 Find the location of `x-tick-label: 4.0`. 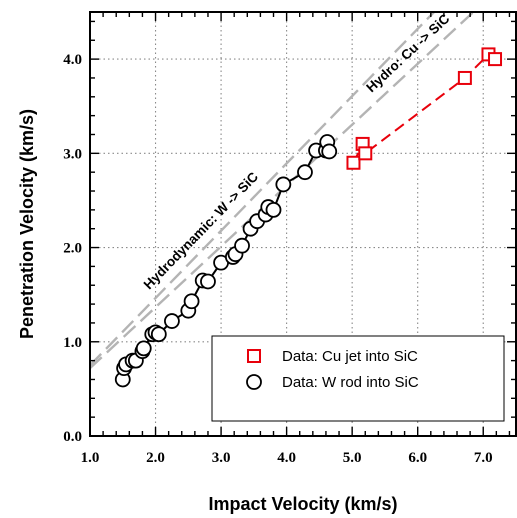

x-tick-label: 4.0 is located at coordinates (286, 458).